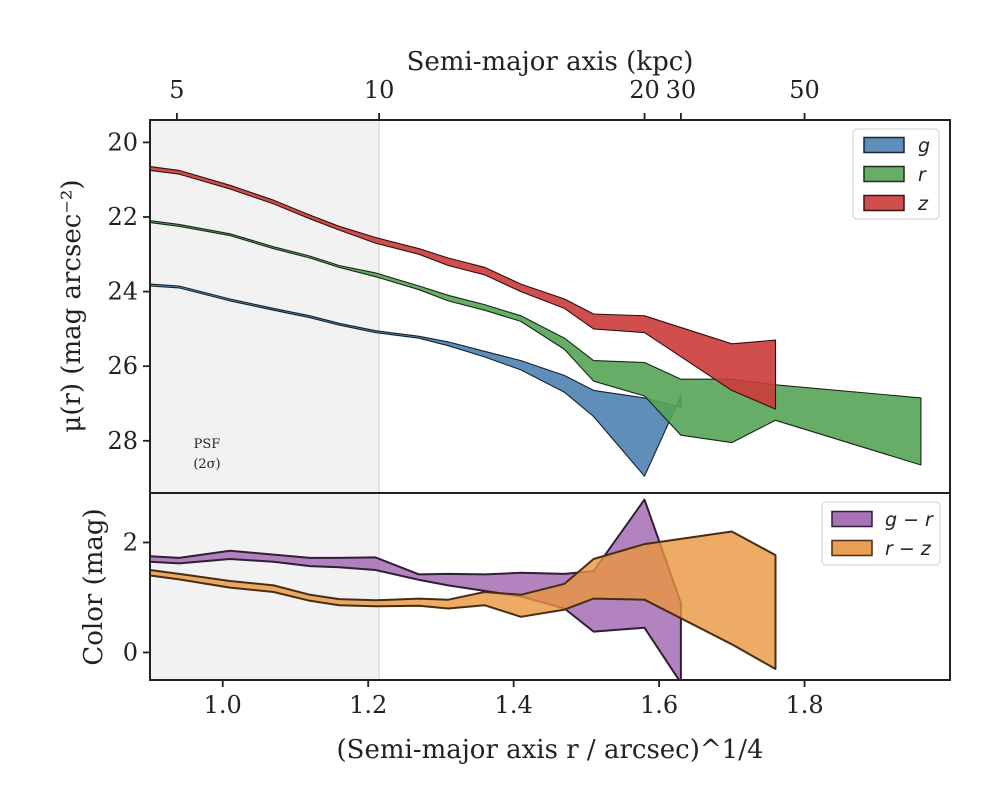 The height and width of the screenshot is (800, 1000). Describe the element at coordinates (176, 90) in the screenshot. I see `kpc-tick-label: 5` at that location.